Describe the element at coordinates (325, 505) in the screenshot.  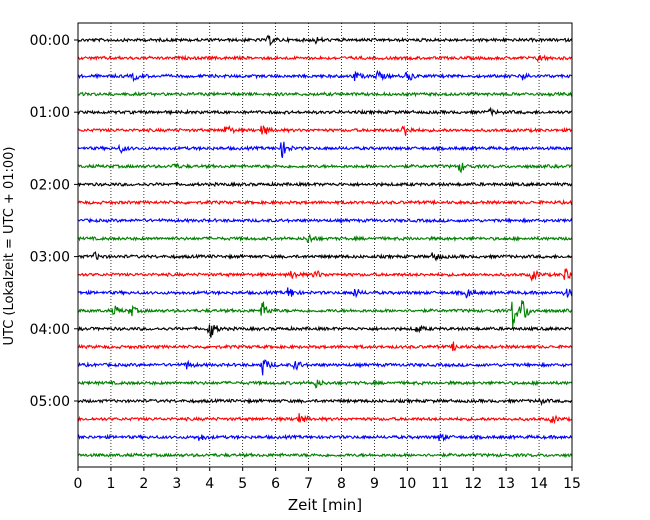
I see `x-axis-label: Zeit [min]` at that location.